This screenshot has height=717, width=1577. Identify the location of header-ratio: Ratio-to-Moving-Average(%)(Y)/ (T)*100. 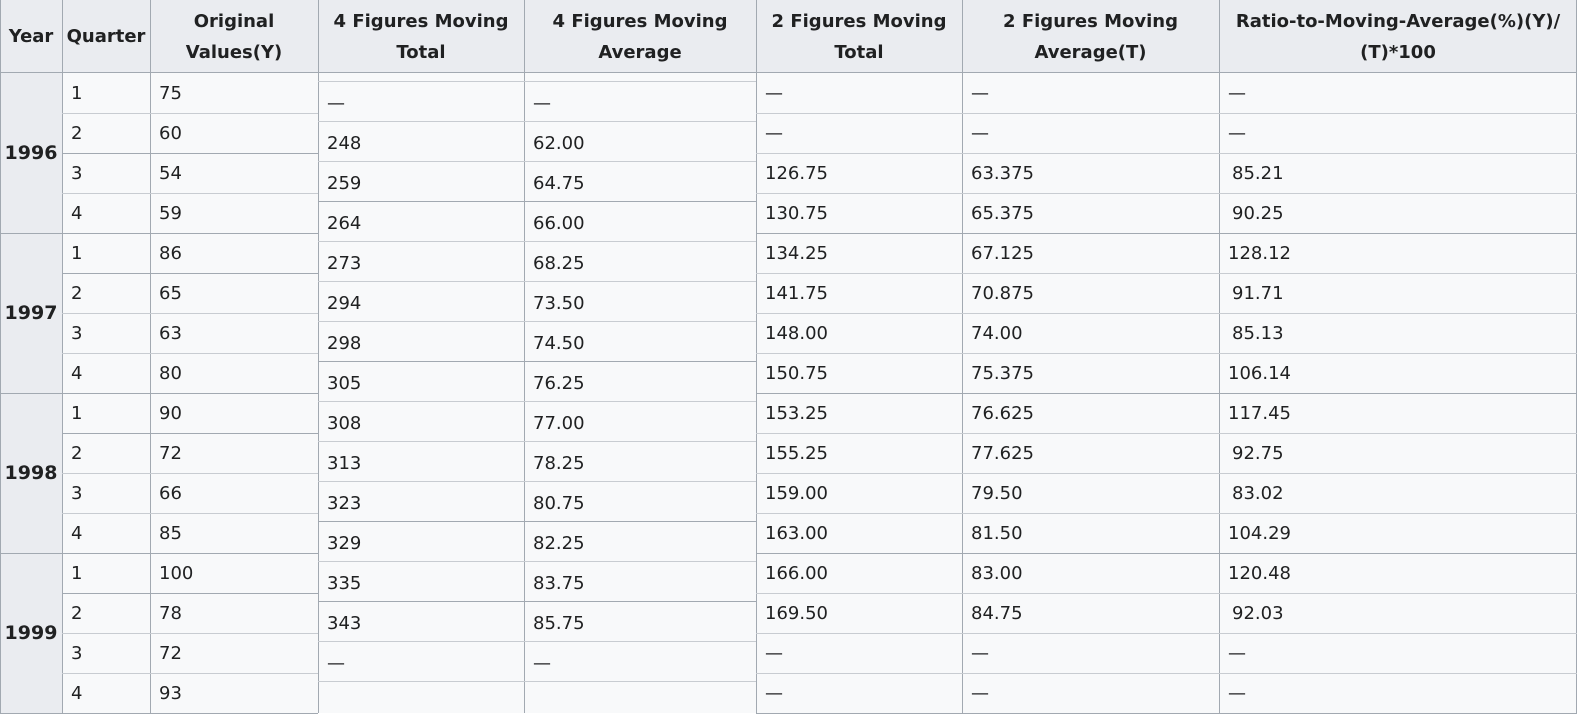
(1398, 36).